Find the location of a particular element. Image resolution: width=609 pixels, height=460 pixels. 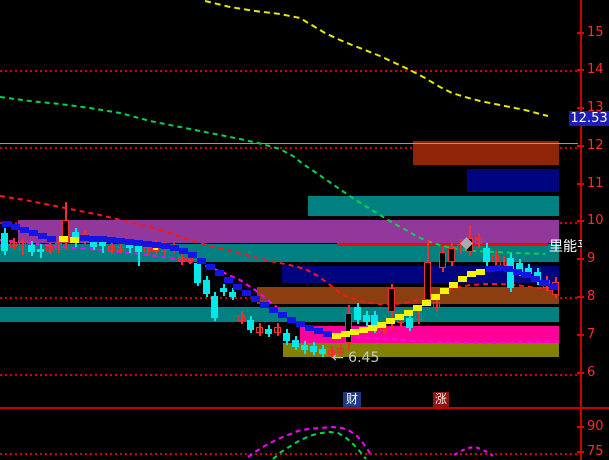

cai-event-marker: 财 is located at coordinates (352, 399).